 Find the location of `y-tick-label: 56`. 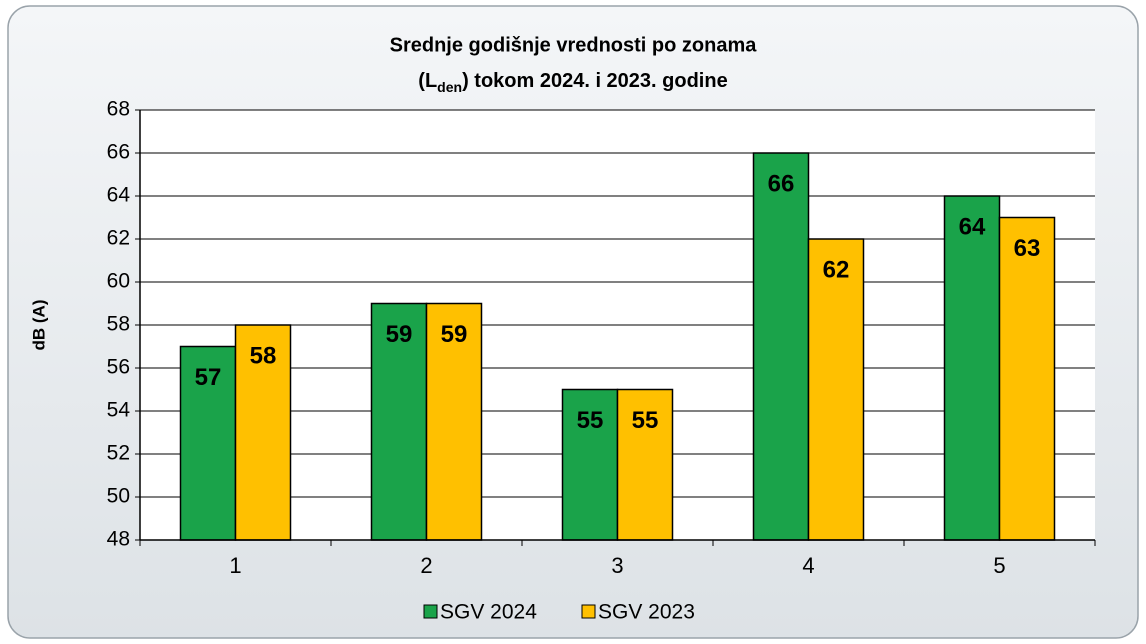

y-tick-label: 56 is located at coordinates (118, 367).